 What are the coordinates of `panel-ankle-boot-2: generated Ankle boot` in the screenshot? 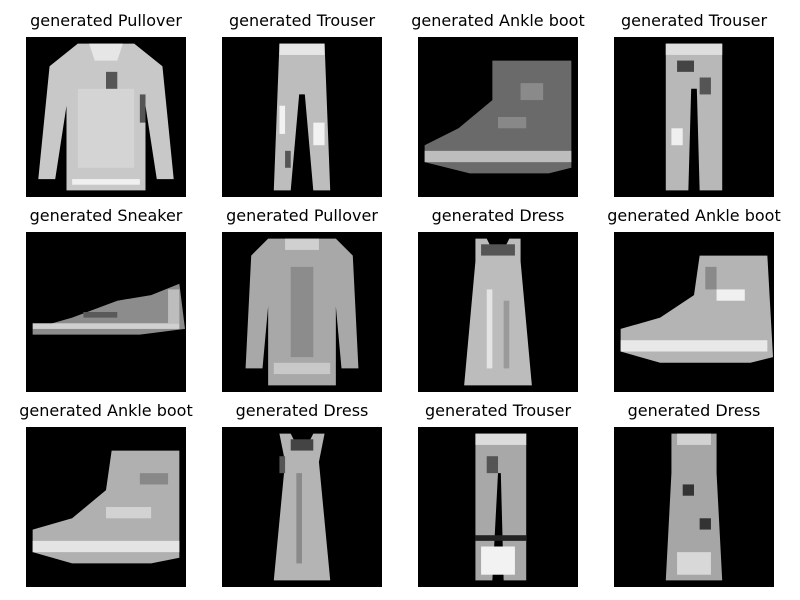 It's located at (694, 293).